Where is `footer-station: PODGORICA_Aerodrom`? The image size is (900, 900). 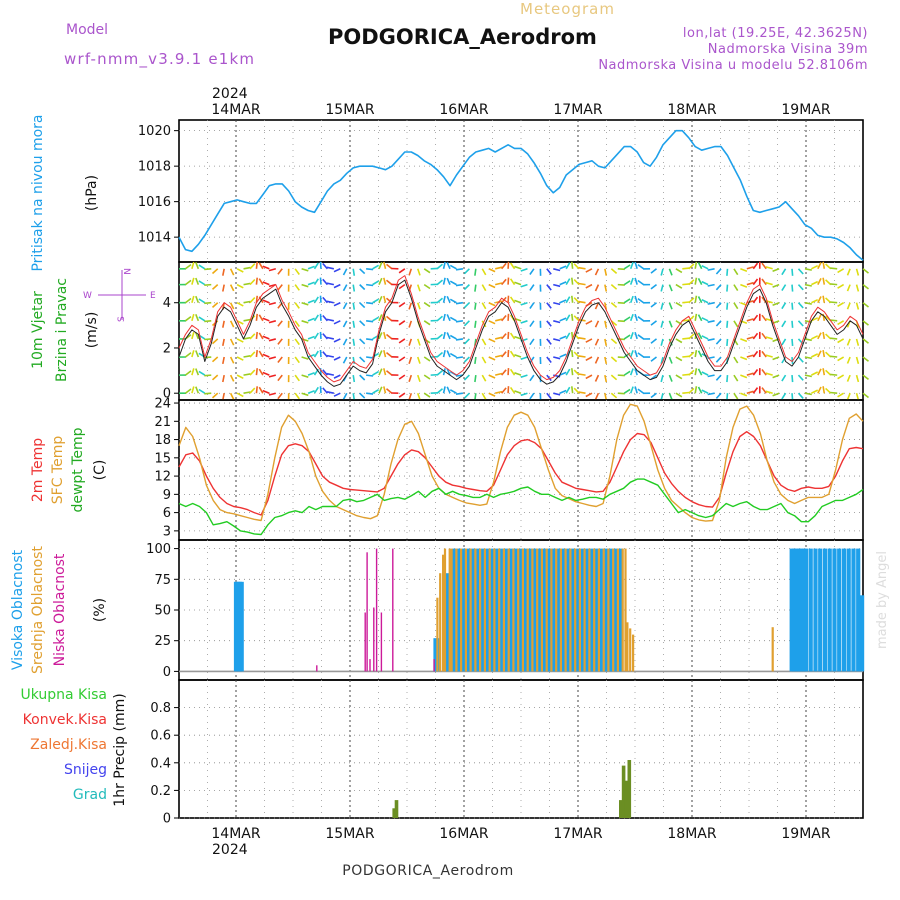 footer-station: PODGORICA_Aerodrom is located at coordinates (428, 871).